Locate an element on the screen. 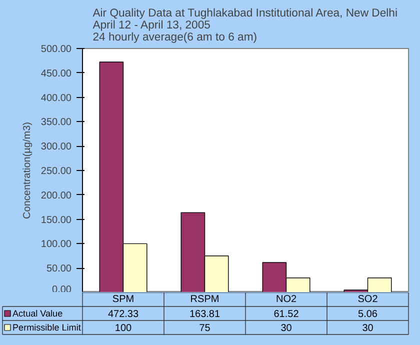 This screenshot has width=420, height=345. y-tick-label: 250.00 is located at coordinates (56, 171).